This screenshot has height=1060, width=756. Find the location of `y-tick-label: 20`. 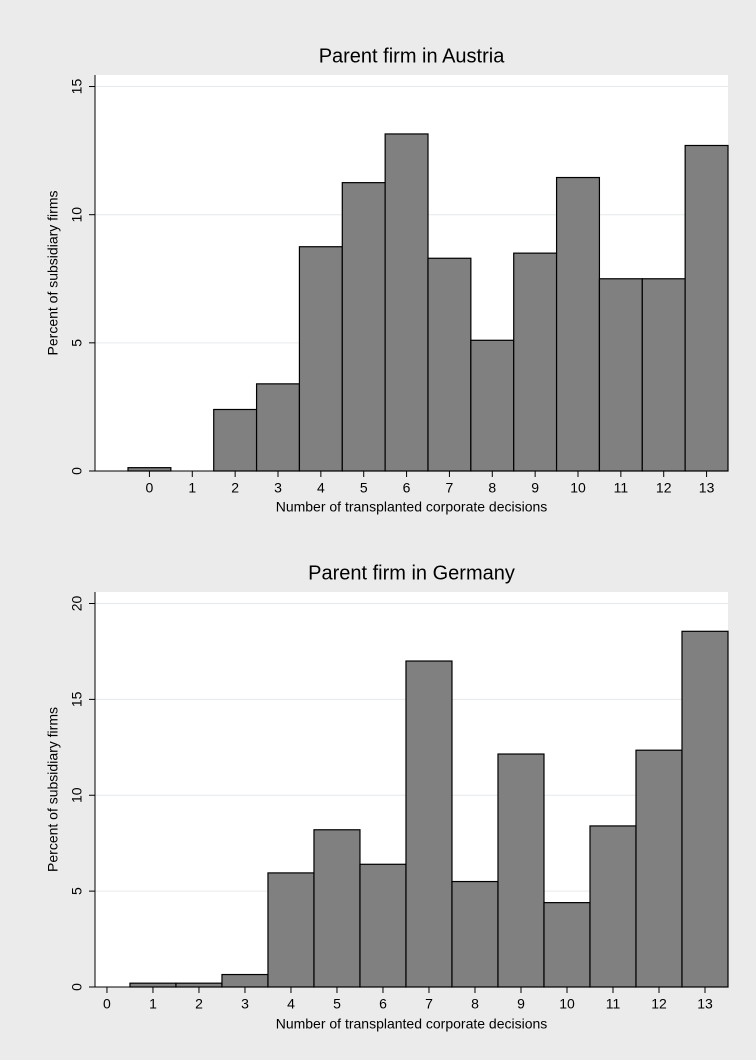

y-tick-label: 20 is located at coordinates (77, 604).